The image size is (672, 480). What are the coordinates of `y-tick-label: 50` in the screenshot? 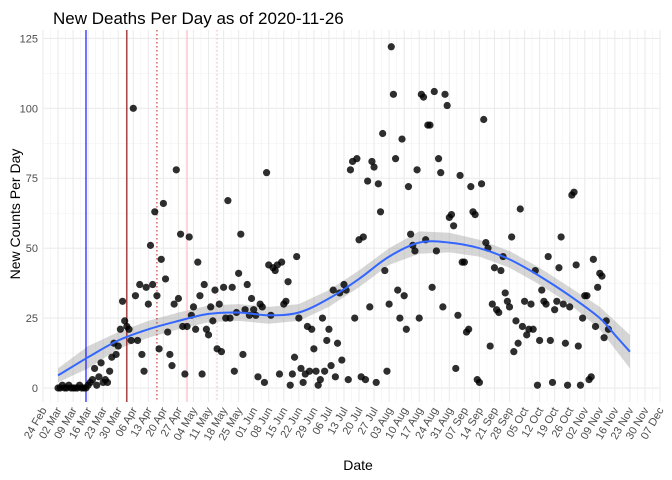 It's located at (32, 249).